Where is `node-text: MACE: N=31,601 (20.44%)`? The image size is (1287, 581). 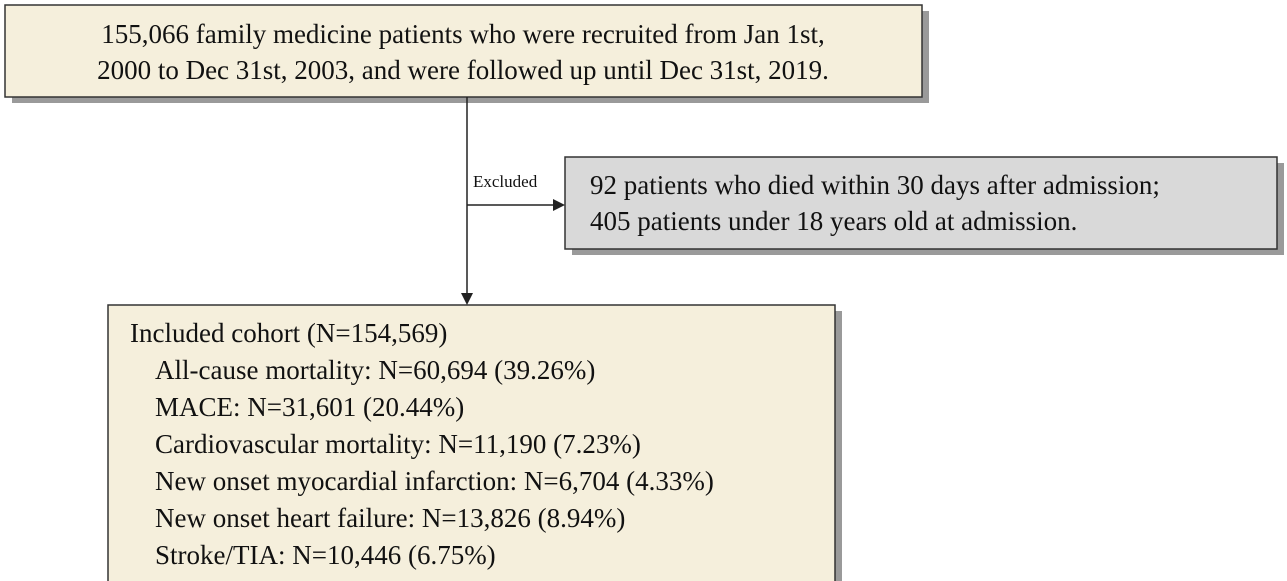
node-text: MACE: N=31,601 (20.44%) is located at coordinates (309, 407).